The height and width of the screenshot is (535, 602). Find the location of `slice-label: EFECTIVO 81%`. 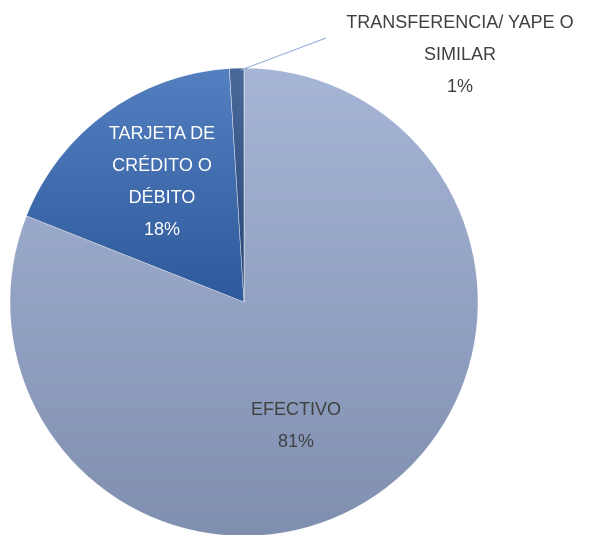

slice-label: EFECTIVO 81% is located at coordinates (296, 425).